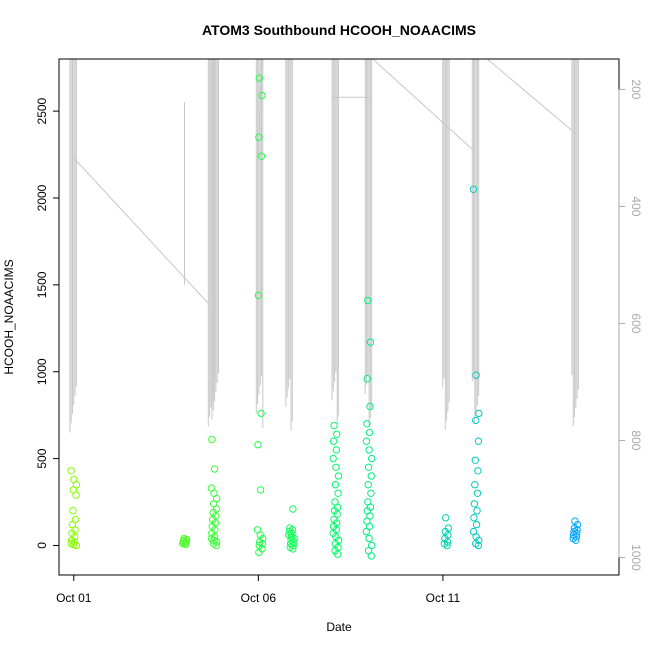 The width and height of the screenshot is (650, 650). Describe the element at coordinates (42, 284) in the screenshot. I see `y-tick-label: 1500` at that location.